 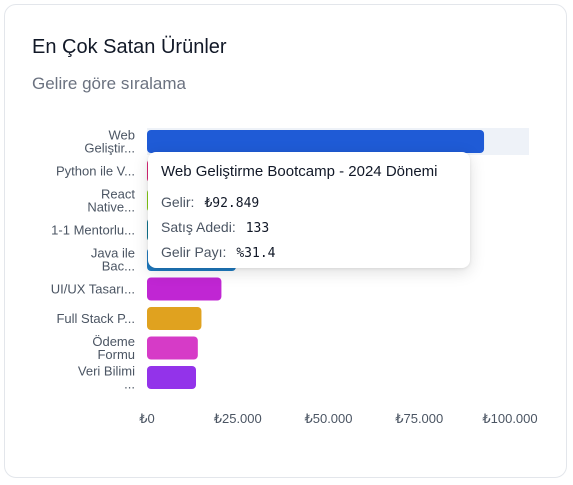 I want to click on x-tick-label: ₺75.000, so click(x=419, y=418).